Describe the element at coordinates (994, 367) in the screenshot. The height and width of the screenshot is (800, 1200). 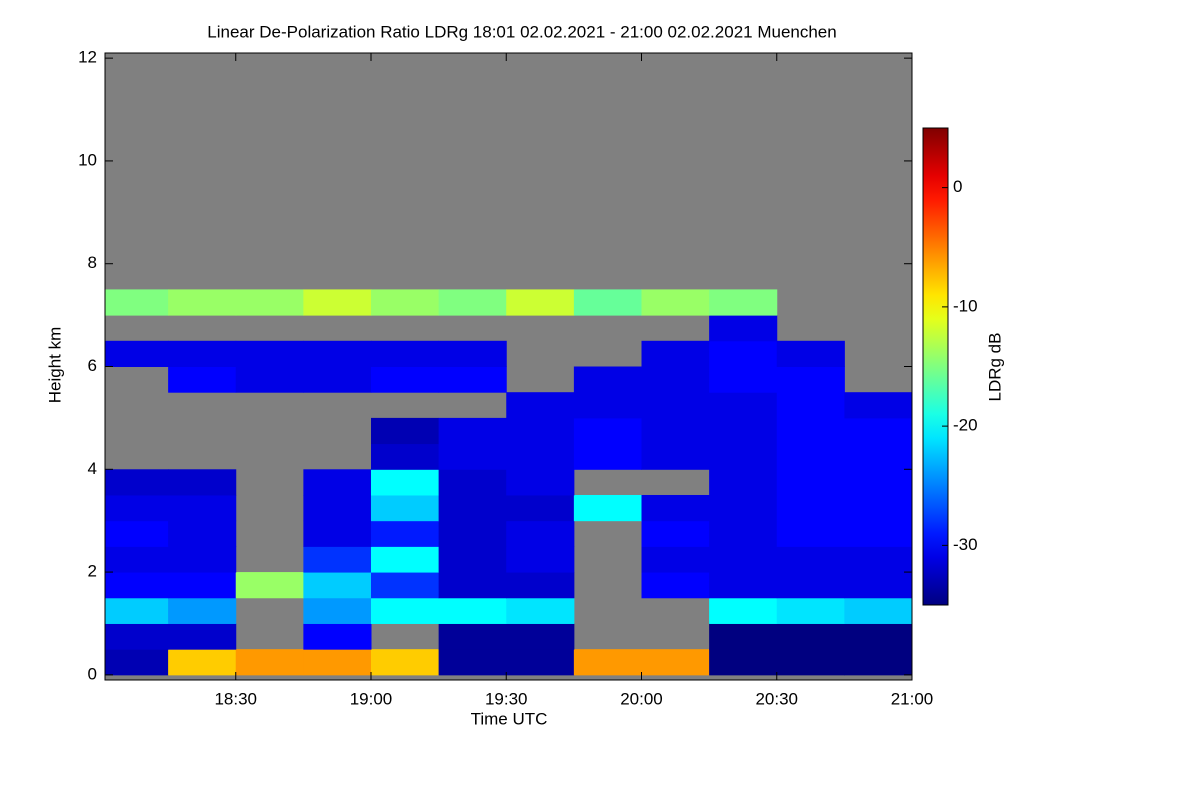
I see `colorbar-label: LDRg dB` at that location.